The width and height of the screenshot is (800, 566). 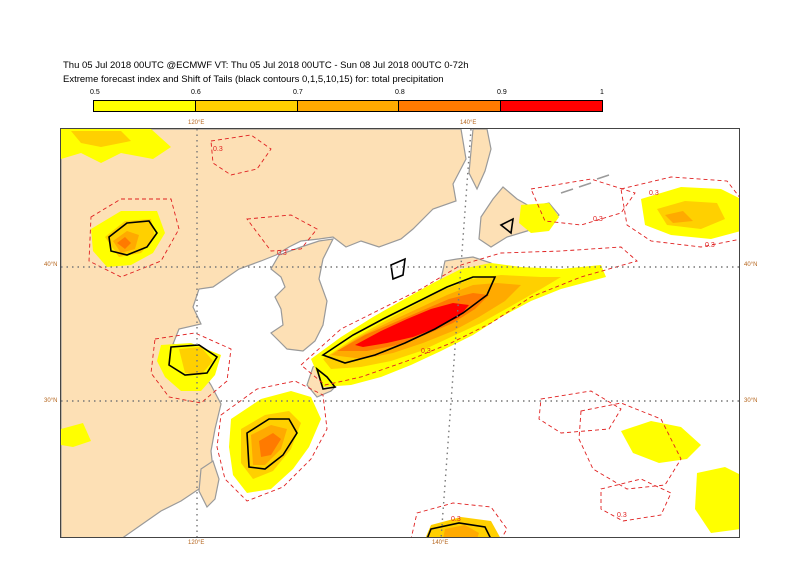 What do you see at coordinates (400, 92) in the screenshot?
I see `legend-tick-3: 0.8` at bounding box center [400, 92].